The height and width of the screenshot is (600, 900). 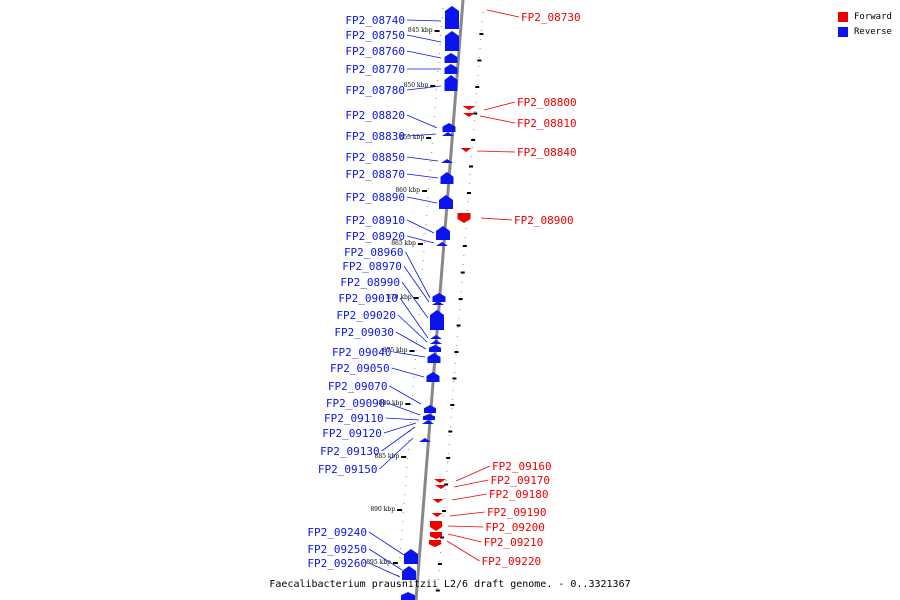 What do you see at coordinates (364, 332) in the screenshot?
I see `gene-label-reverse: FP2_09030` at bounding box center [364, 332].